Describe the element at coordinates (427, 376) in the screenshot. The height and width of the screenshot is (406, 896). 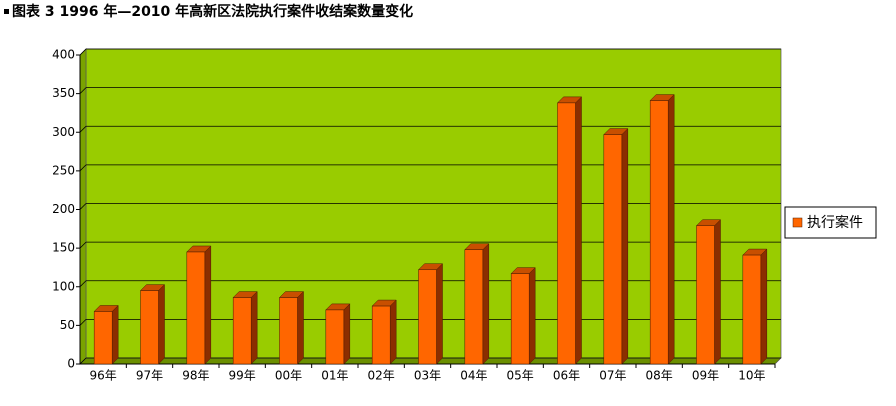
I see `x-tick-label: 03年` at that location.